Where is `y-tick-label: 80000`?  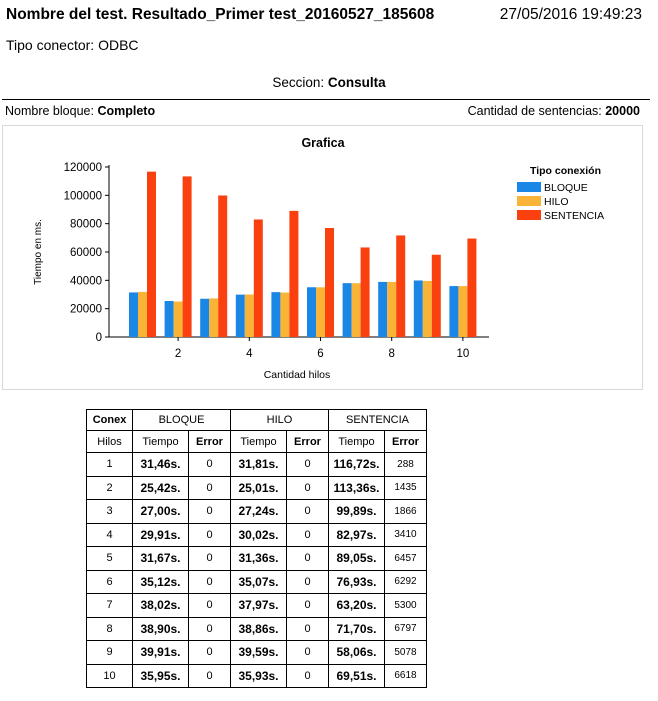
y-tick-label: 80000 is located at coordinates (86, 225).